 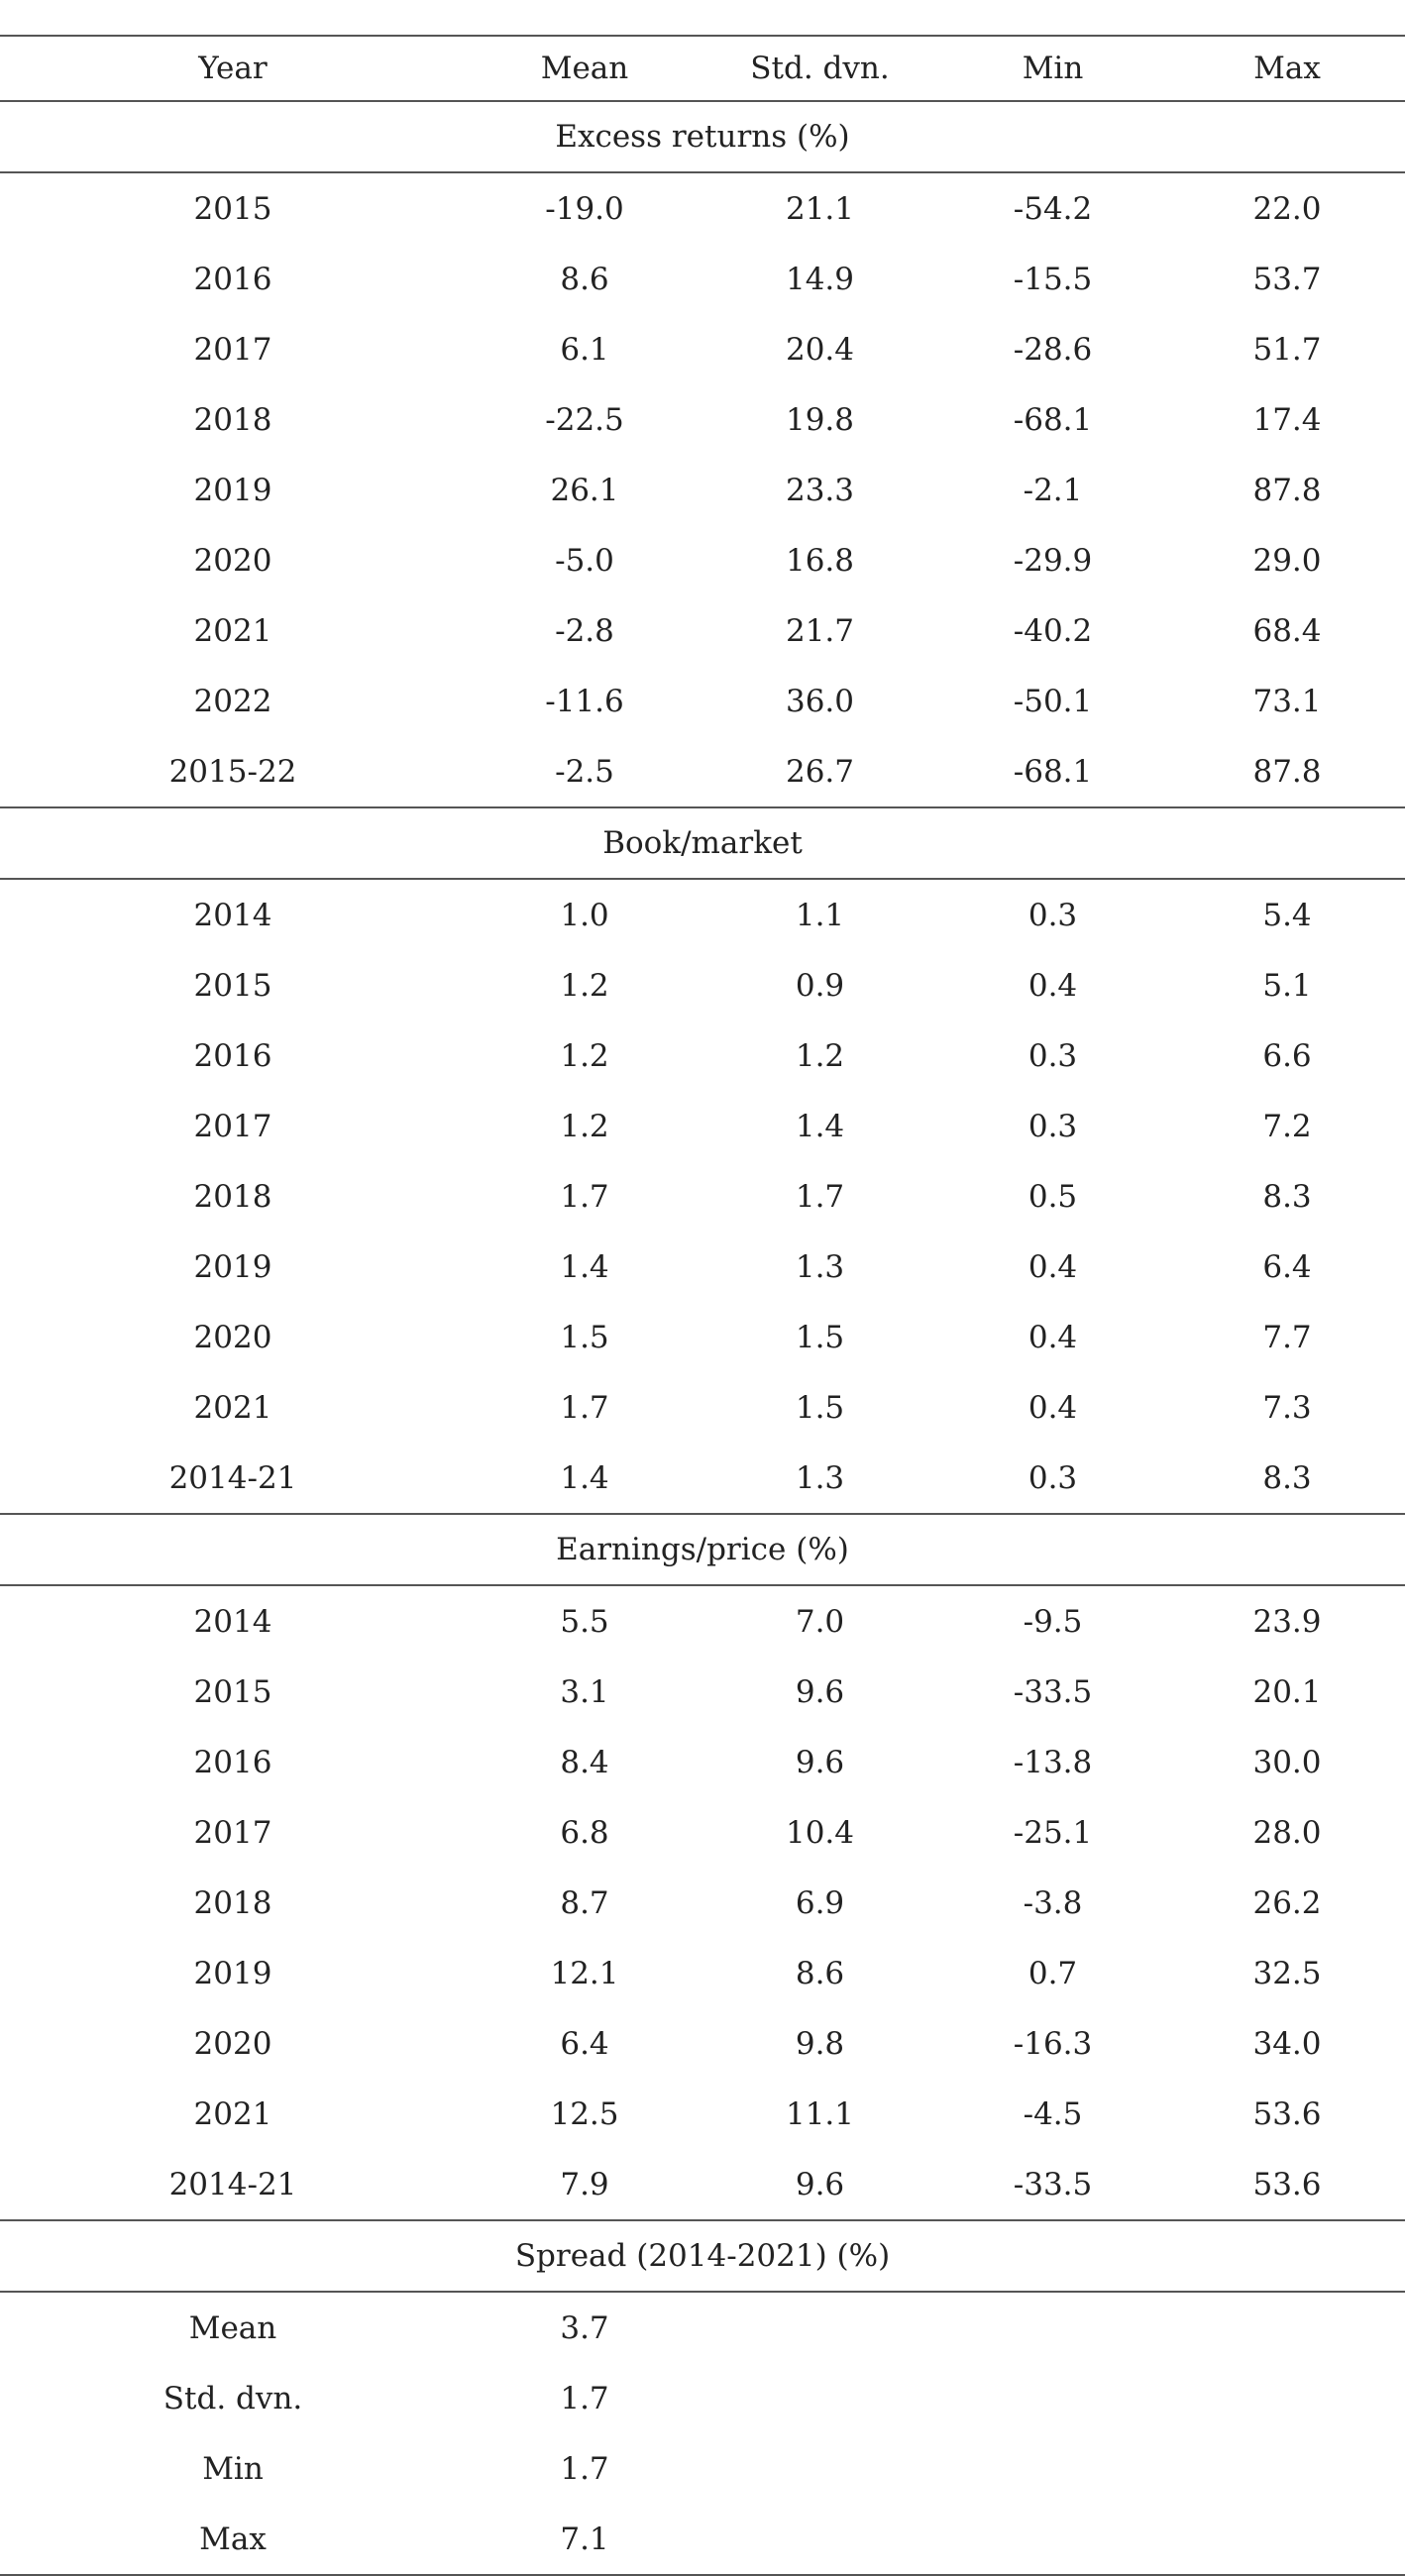 I want to click on cell-min: -29.9, so click(x=1053, y=560).